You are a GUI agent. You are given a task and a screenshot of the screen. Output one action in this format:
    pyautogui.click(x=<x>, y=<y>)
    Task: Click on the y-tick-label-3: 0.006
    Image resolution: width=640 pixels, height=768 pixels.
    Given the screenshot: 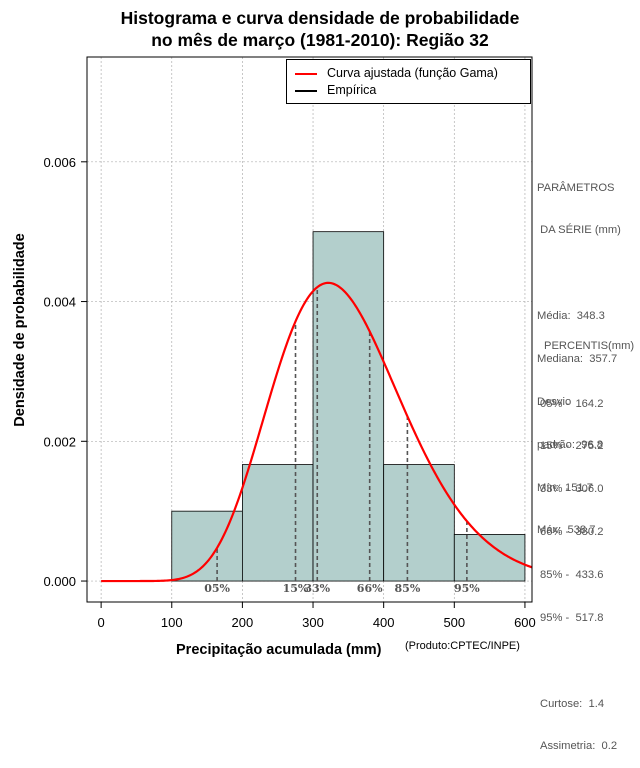 What is the action you would take?
    pyautogui.click(x=59, y=162)
    